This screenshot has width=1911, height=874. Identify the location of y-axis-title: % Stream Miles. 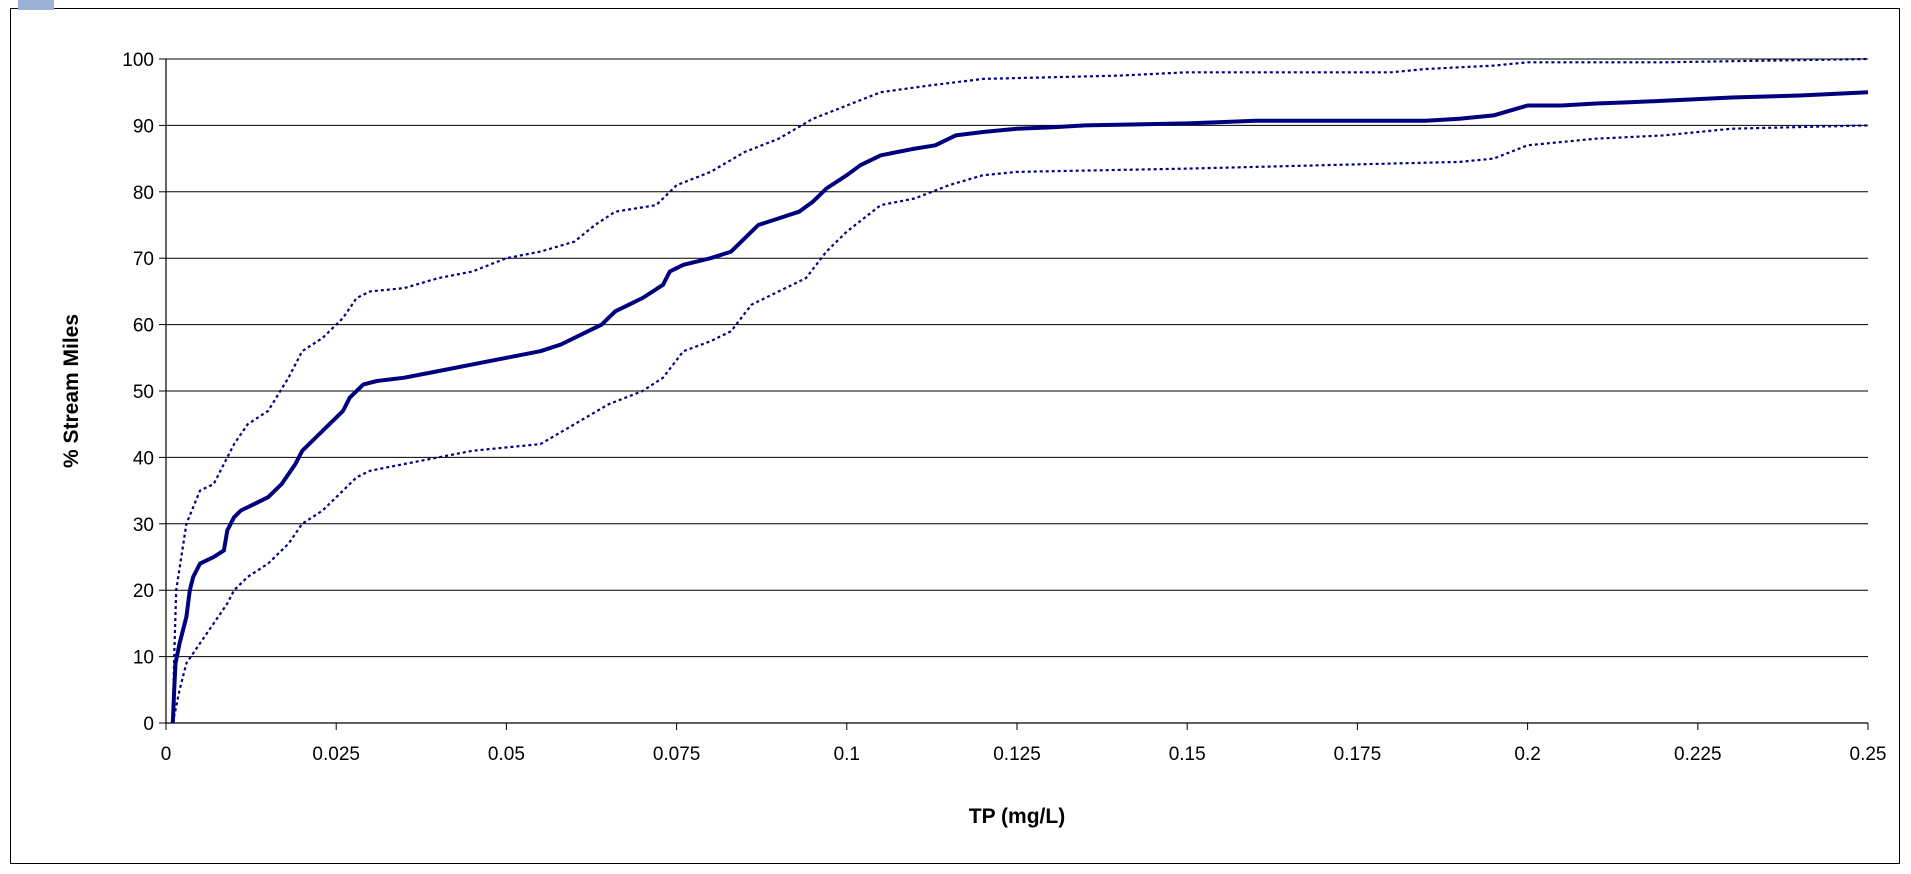
(71, 391).